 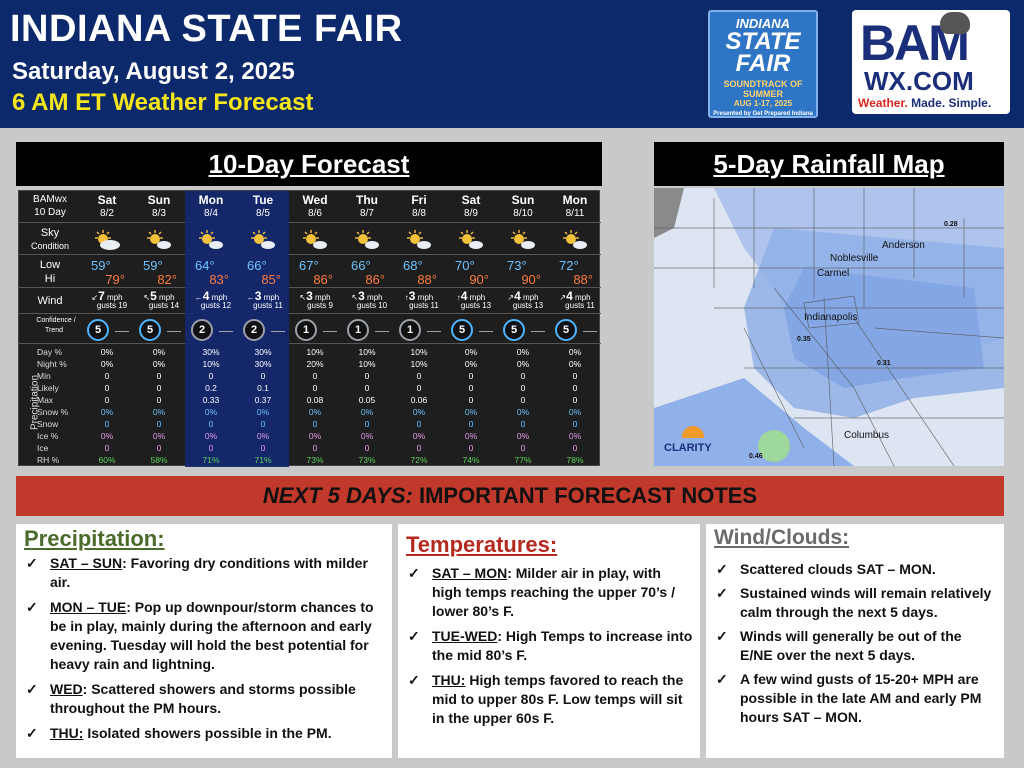 What do you see at coordinates (88, 607) in the screenshot?
I see `note-key: MON – TUE` at bounding box center [88, 607].